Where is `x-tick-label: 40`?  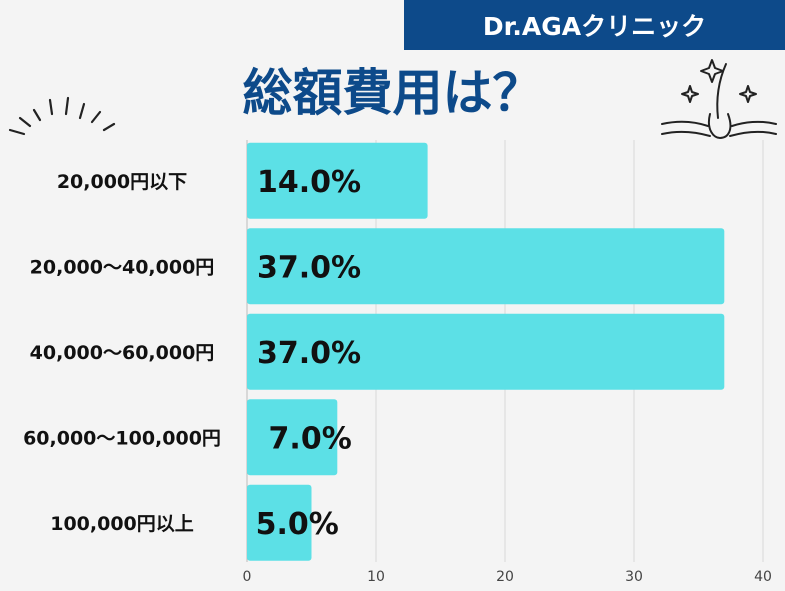
x-tick-label: 40 is located at coordinates (763, 577).